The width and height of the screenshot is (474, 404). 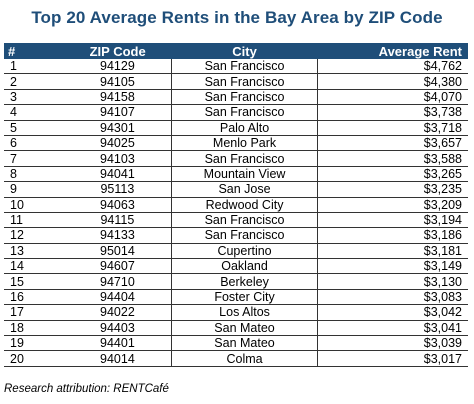 What do you see at coordinates (244, 128) in the screenshot?
I see `cell-city: Palo Alto` at bounding box center [244, 128].